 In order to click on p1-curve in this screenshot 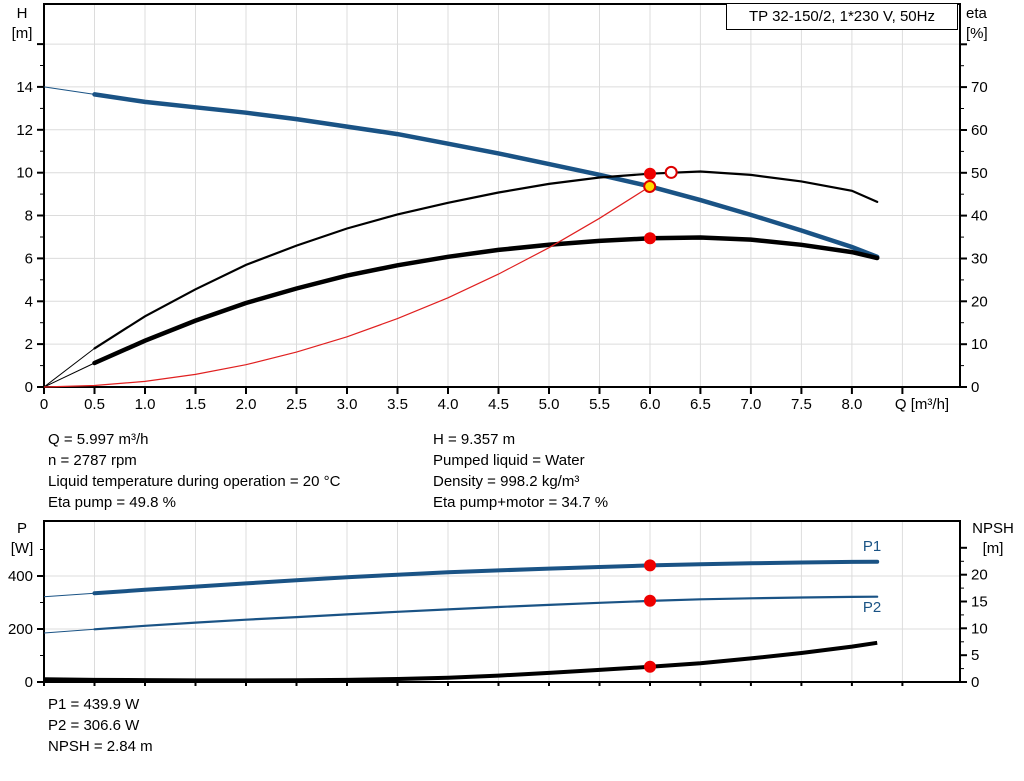, I will do `click(486, 577)`.